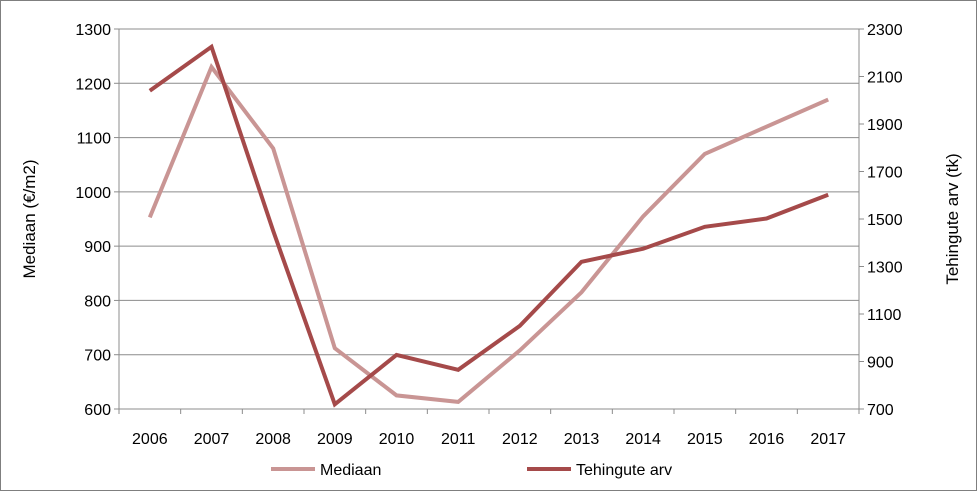 This screenshot has width=977, height=491. What do you see at coordinates (880, 363) in the screenshot?
I see `right-tick-label: 900` at bounding box center [880, 363].